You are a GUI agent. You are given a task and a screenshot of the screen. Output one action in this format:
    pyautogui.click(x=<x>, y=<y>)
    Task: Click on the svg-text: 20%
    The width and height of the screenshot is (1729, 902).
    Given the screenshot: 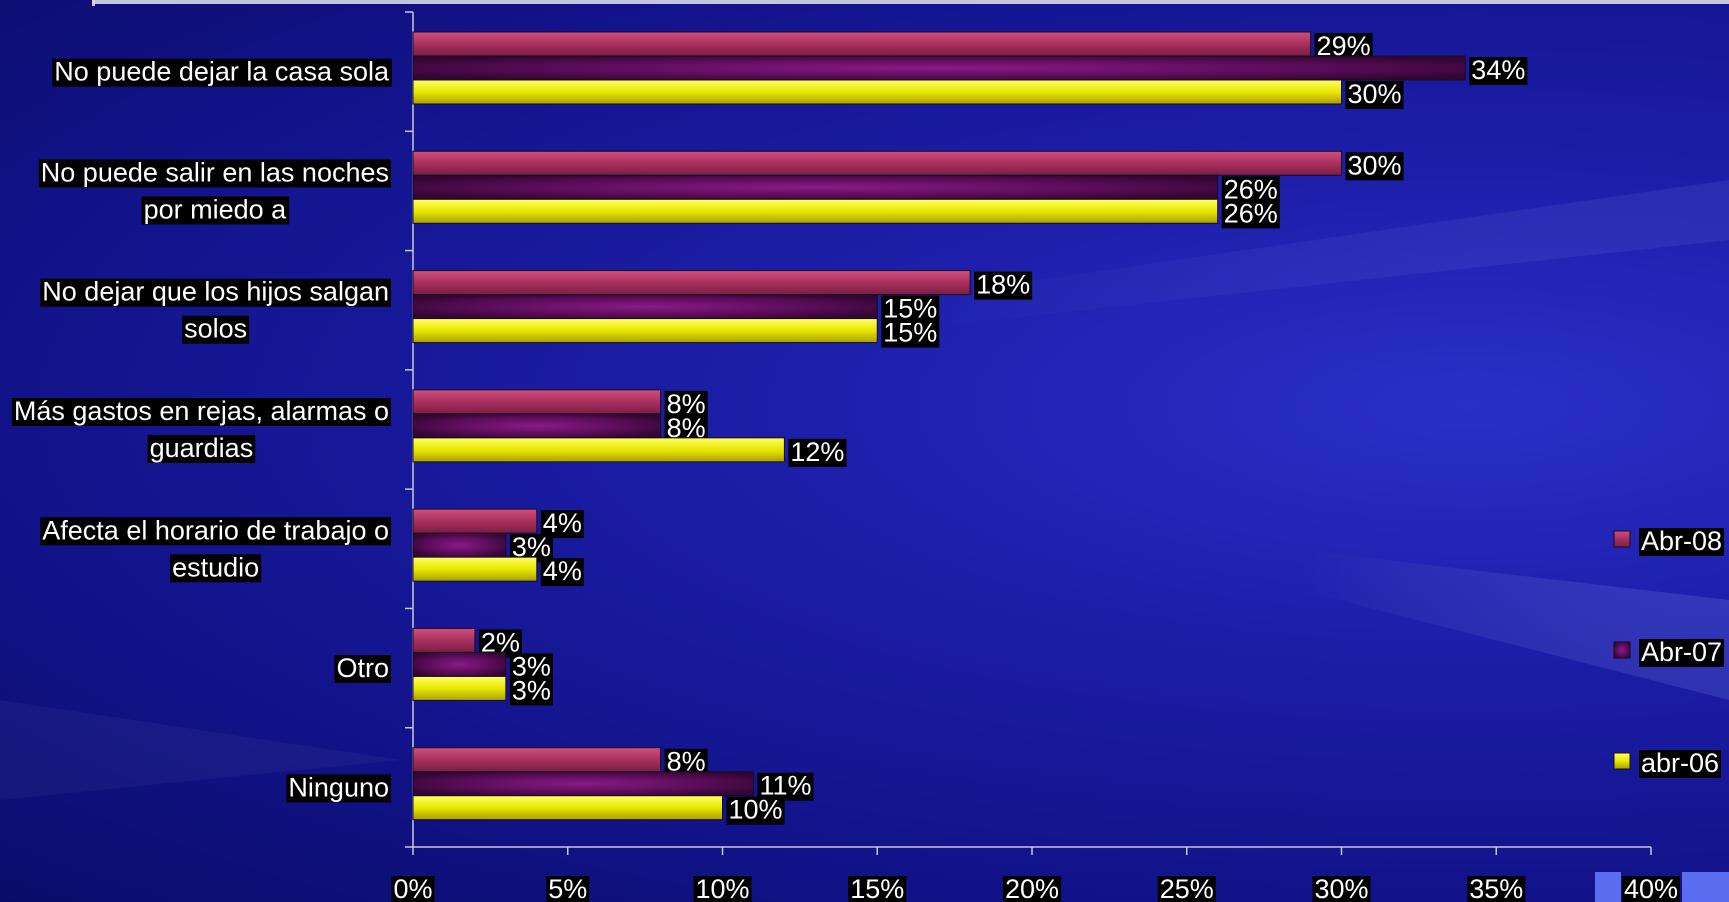 What is the action you would take?
    pyautogui.click(x=1032, y=888)
    